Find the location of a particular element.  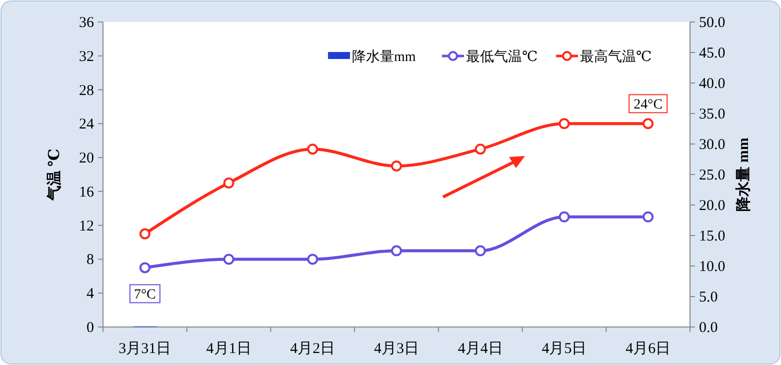

y2-tick-label: 50.0 is located at coordinates (712, 23).